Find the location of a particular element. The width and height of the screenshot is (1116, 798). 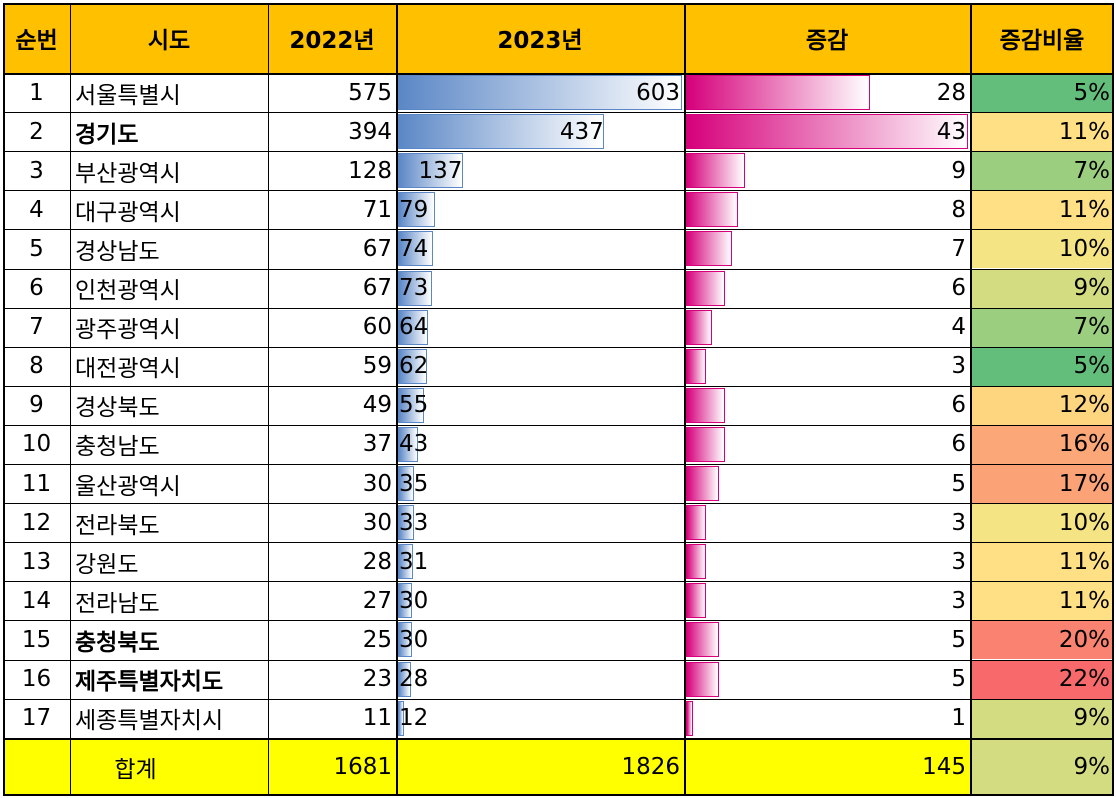

value-2023-cell: 137 is located at coordinates (540, 170).